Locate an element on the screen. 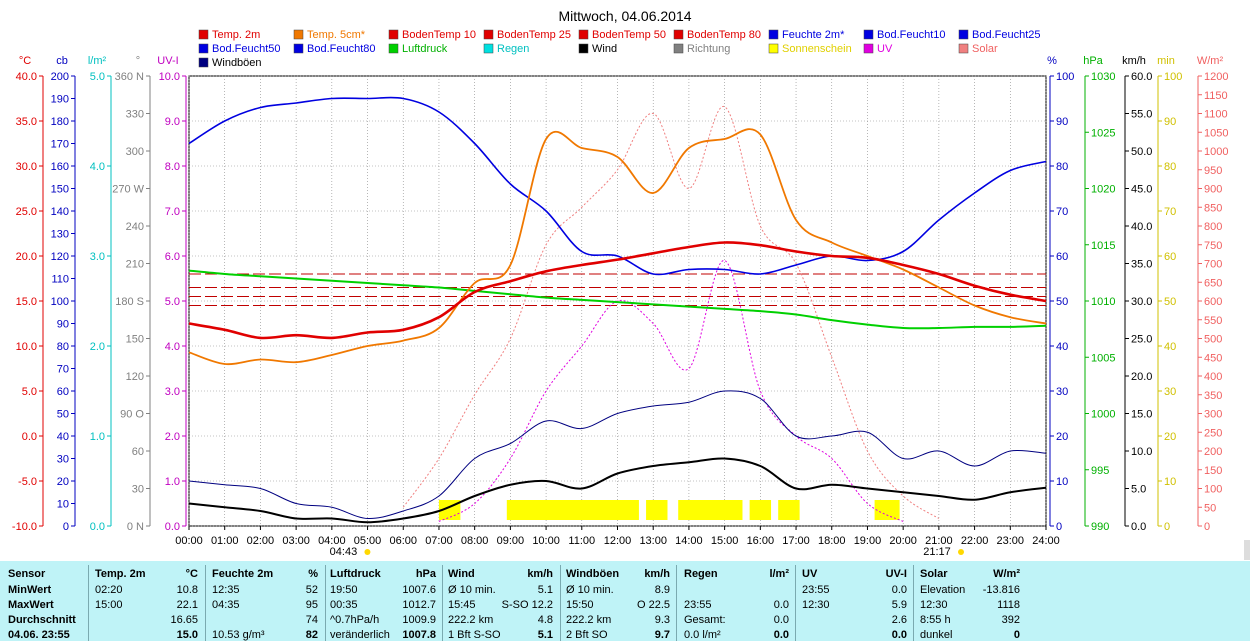 This screenshot has width=1250, height=641. axis-tick-label: 210 is located at coordinates (135, 265).